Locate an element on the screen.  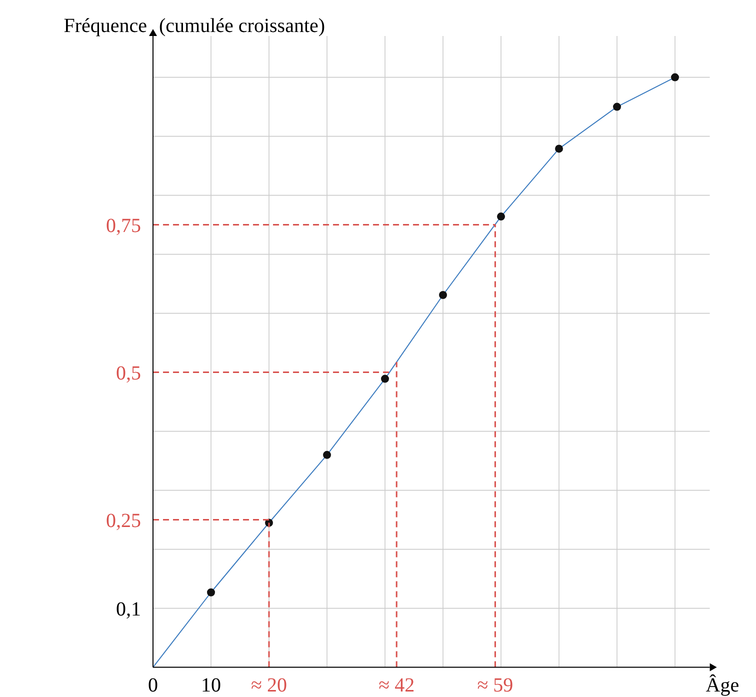
y-axis-title: Fréquence (cumulée croissante) is located at coordinates (195, 26).